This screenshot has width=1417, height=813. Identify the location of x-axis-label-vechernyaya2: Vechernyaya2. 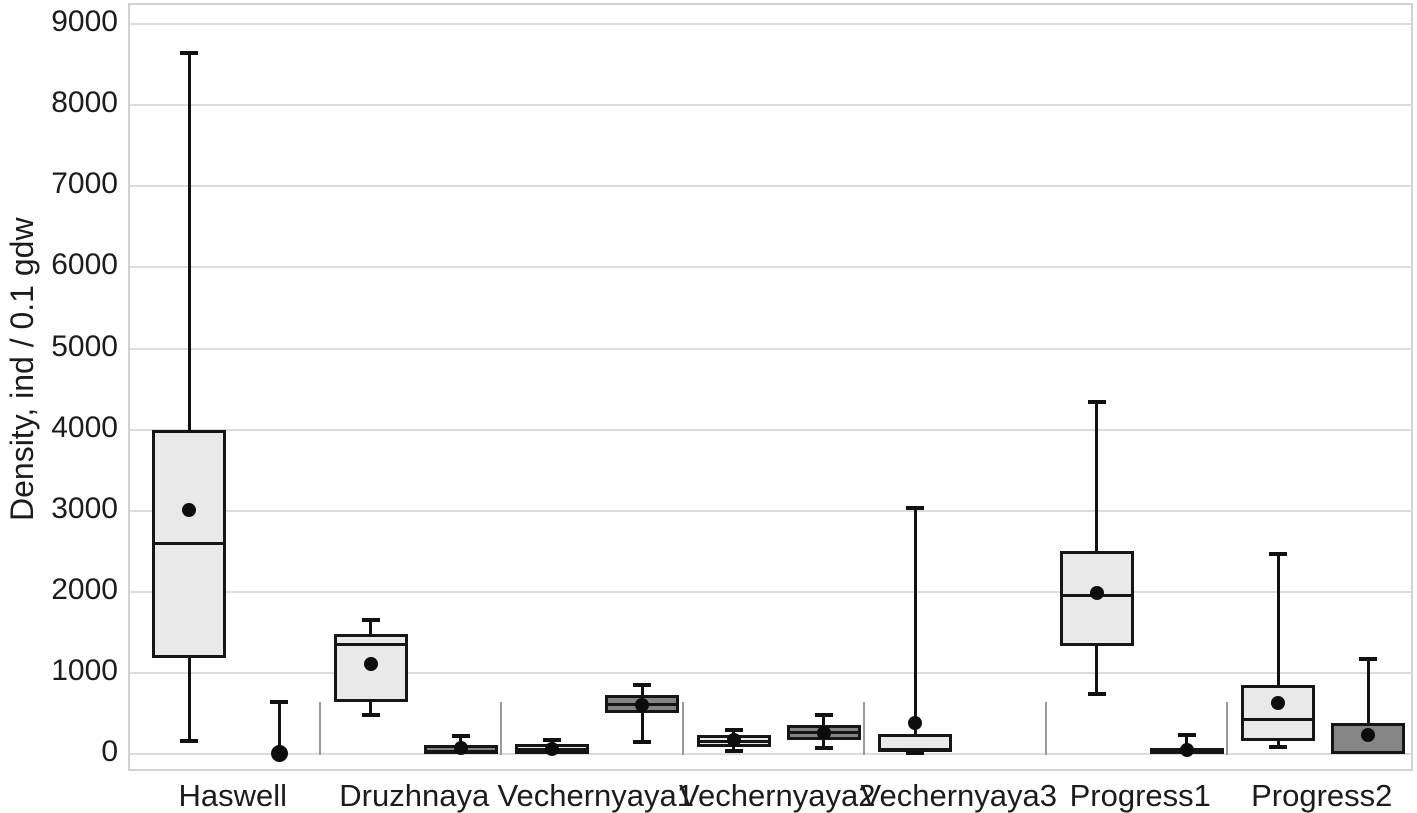
(777, 795).